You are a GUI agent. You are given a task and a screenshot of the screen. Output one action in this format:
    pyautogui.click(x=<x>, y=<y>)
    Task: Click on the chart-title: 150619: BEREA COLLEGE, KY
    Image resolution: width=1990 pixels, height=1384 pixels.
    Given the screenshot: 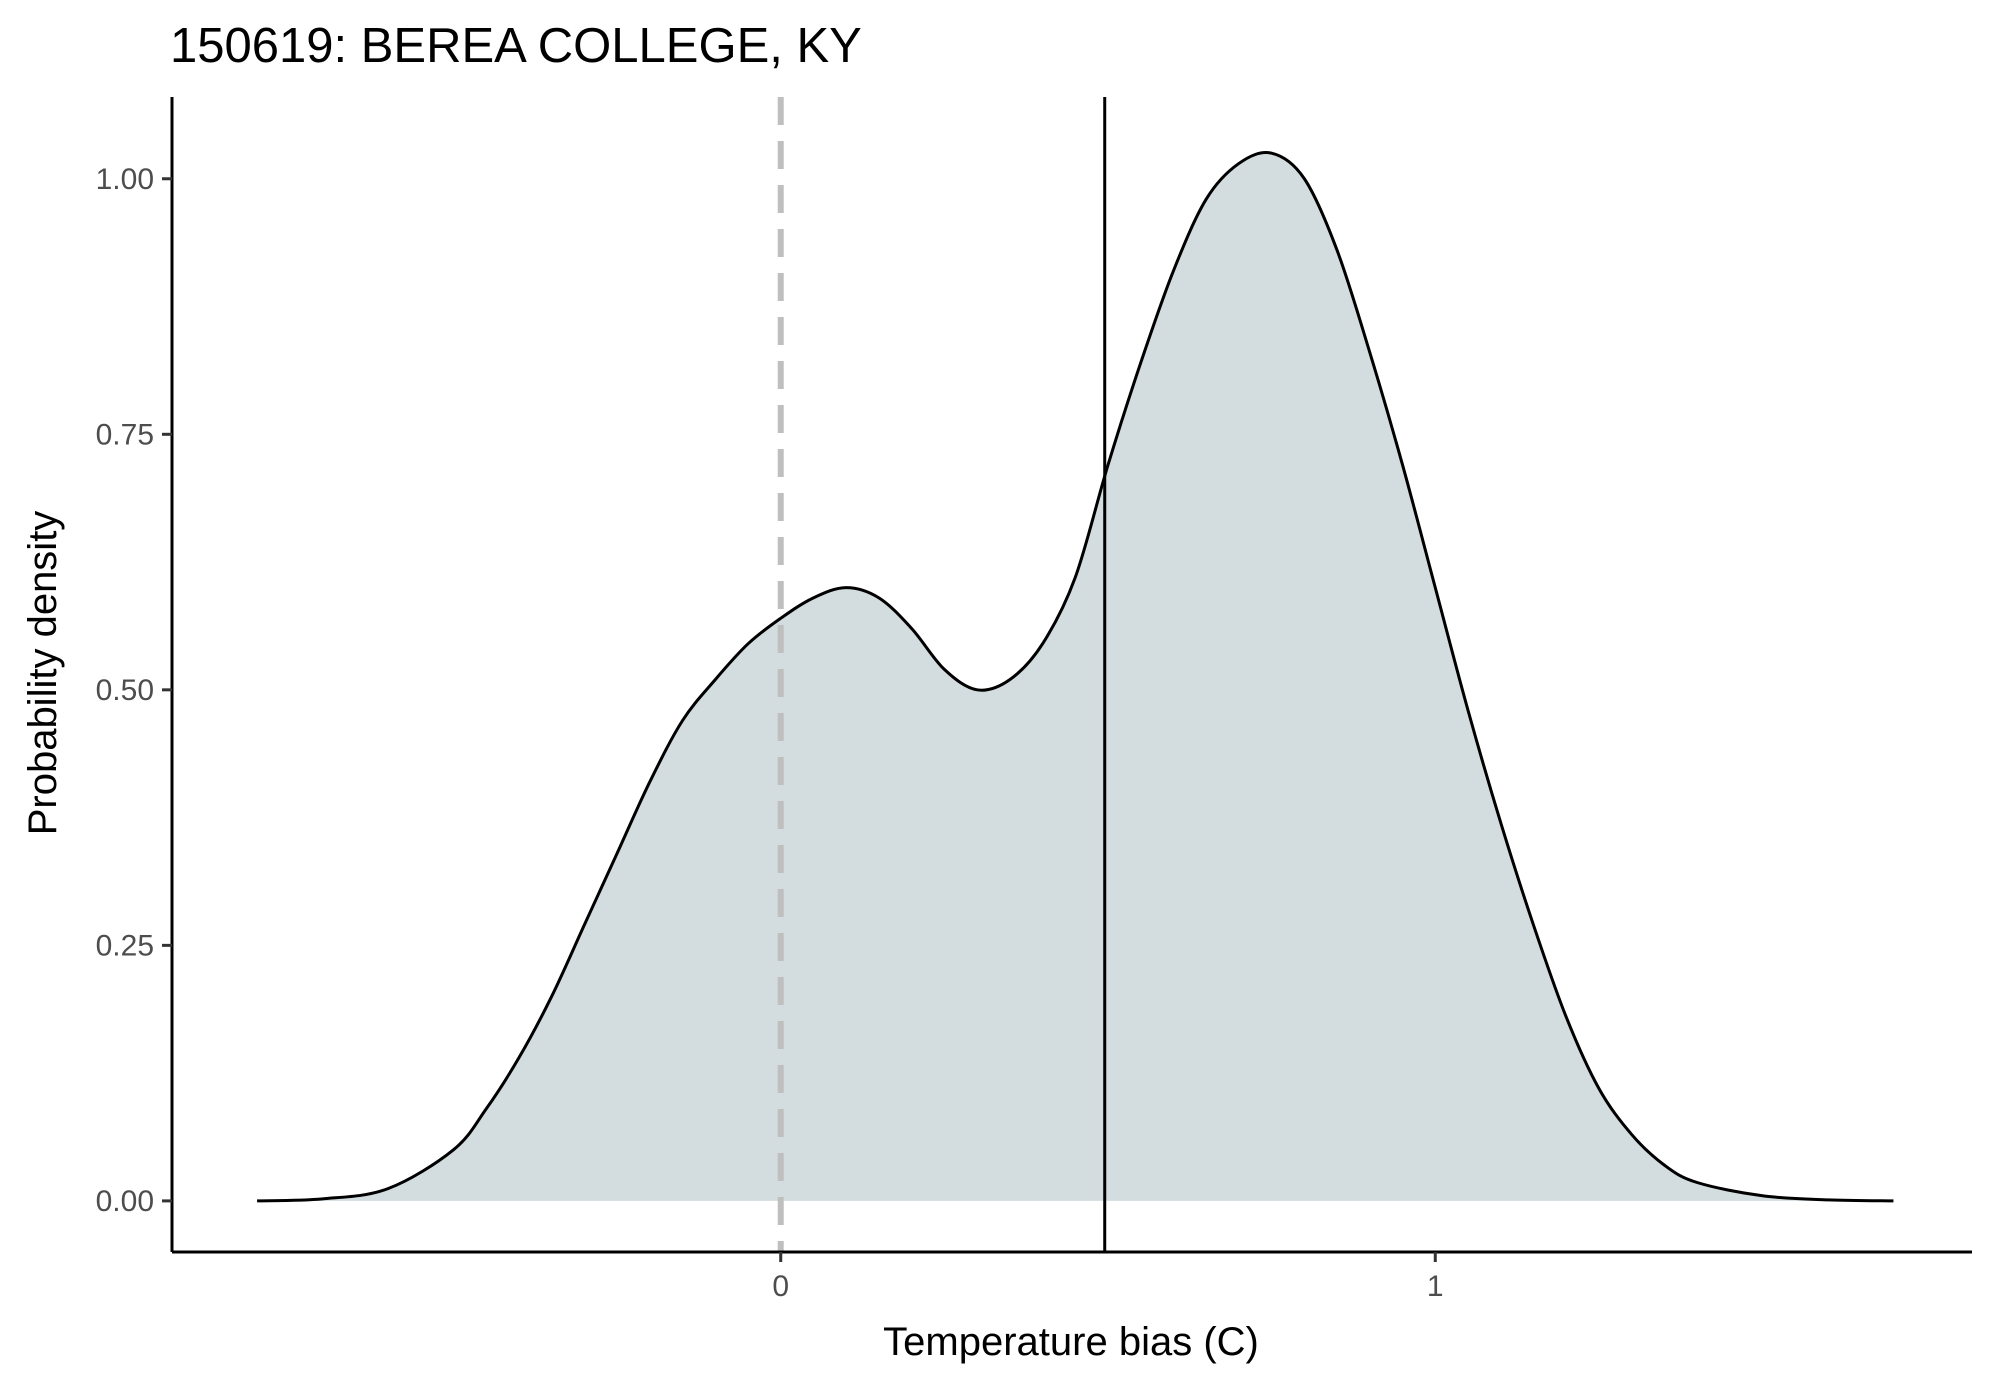 What is the action you would take?
    pyautogui.click(x=516, y=46)
    